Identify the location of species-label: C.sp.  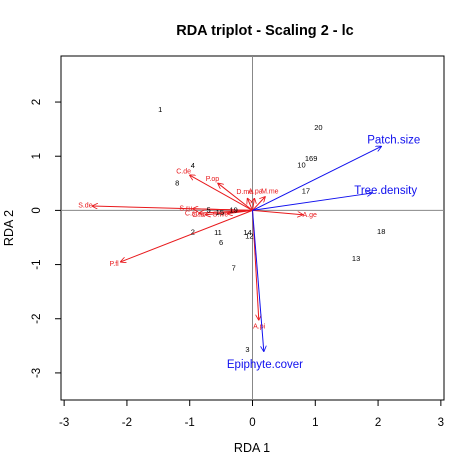
(192, 213).